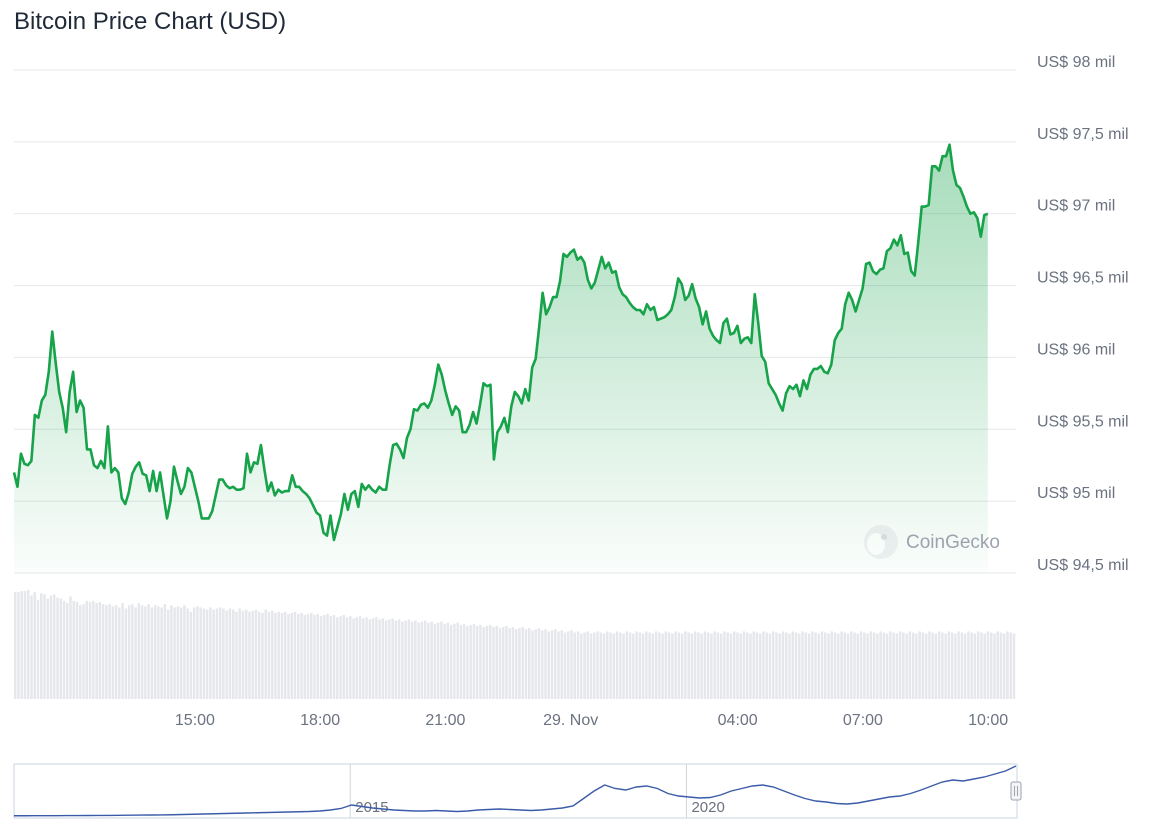 Image resolution: width=1151 pixels, height=840 pixels. What do you see at coordinates (591, 720) in the screenshot?
I see `x-axis-ticks: 15:00 18:00 21:00 29. Nov 04:00 07:00 10:00` at bounding box center [591, 720].